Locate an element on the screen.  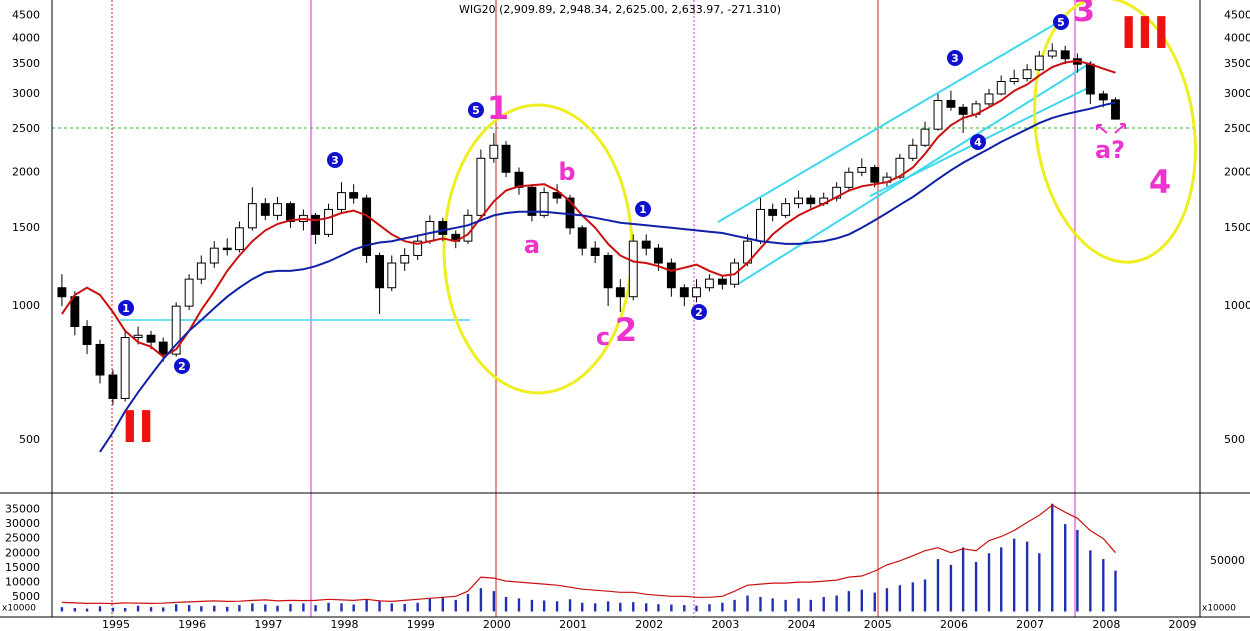
y-tick-label: 20000 is located at coordinates (22, 552).